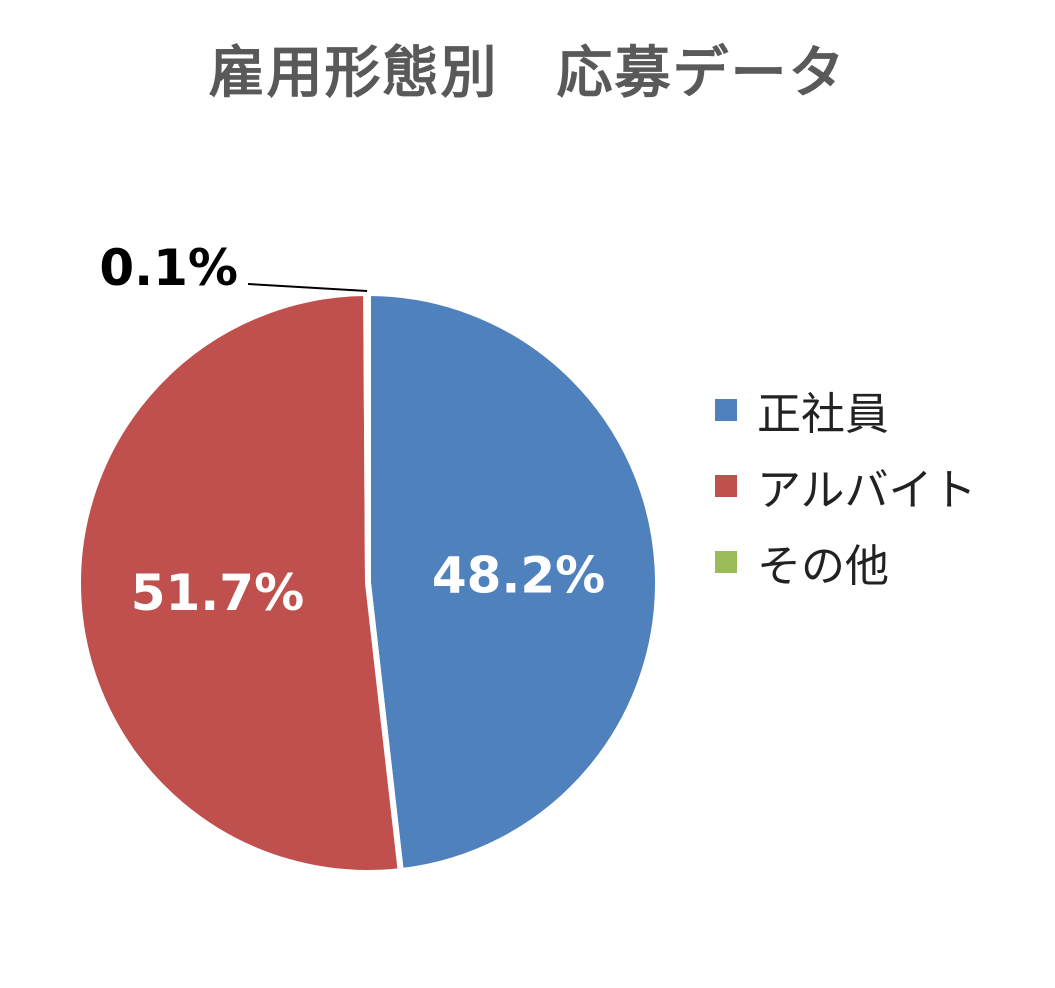 The height and width of the screenshot is (988, 1055). Describe the element at coordinates (518, 575) in the screenshot. I see `data-label-seishain: 48.2%` at that location.